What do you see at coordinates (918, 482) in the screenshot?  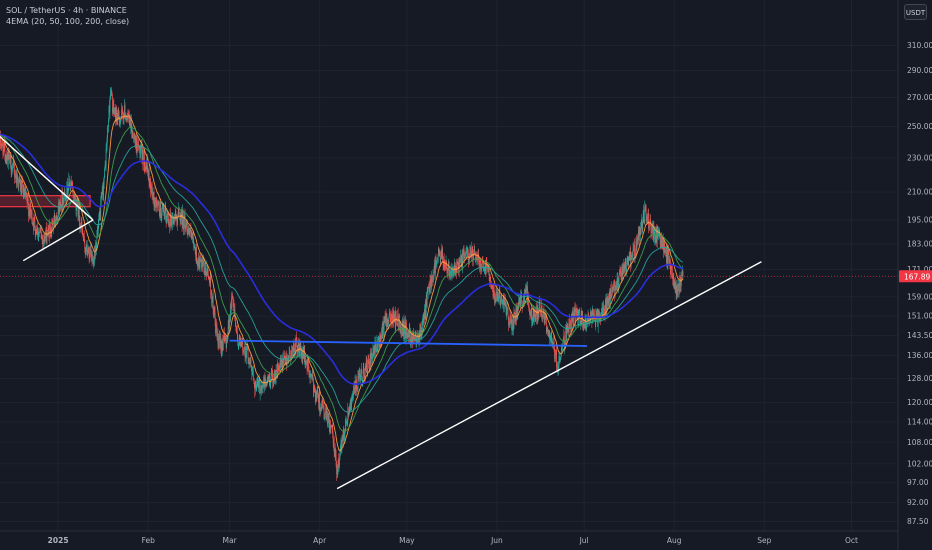 I see `y-tick-label: 97.00` at bounding box center [918, 482].